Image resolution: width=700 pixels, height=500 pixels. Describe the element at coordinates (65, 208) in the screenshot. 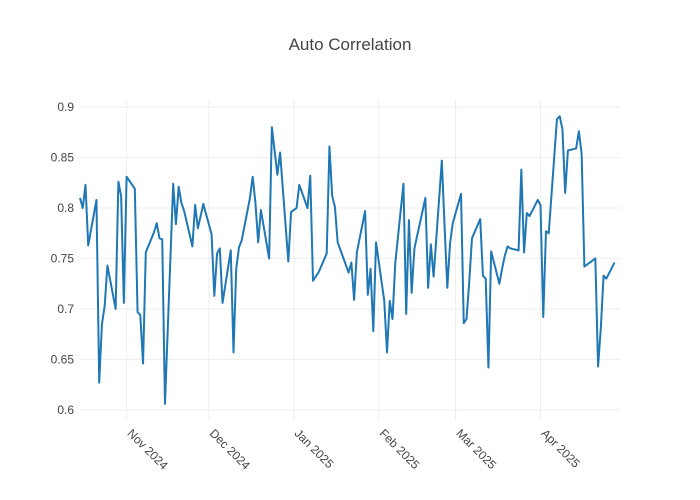

I see `y-tick-label: 0.8` at that location.